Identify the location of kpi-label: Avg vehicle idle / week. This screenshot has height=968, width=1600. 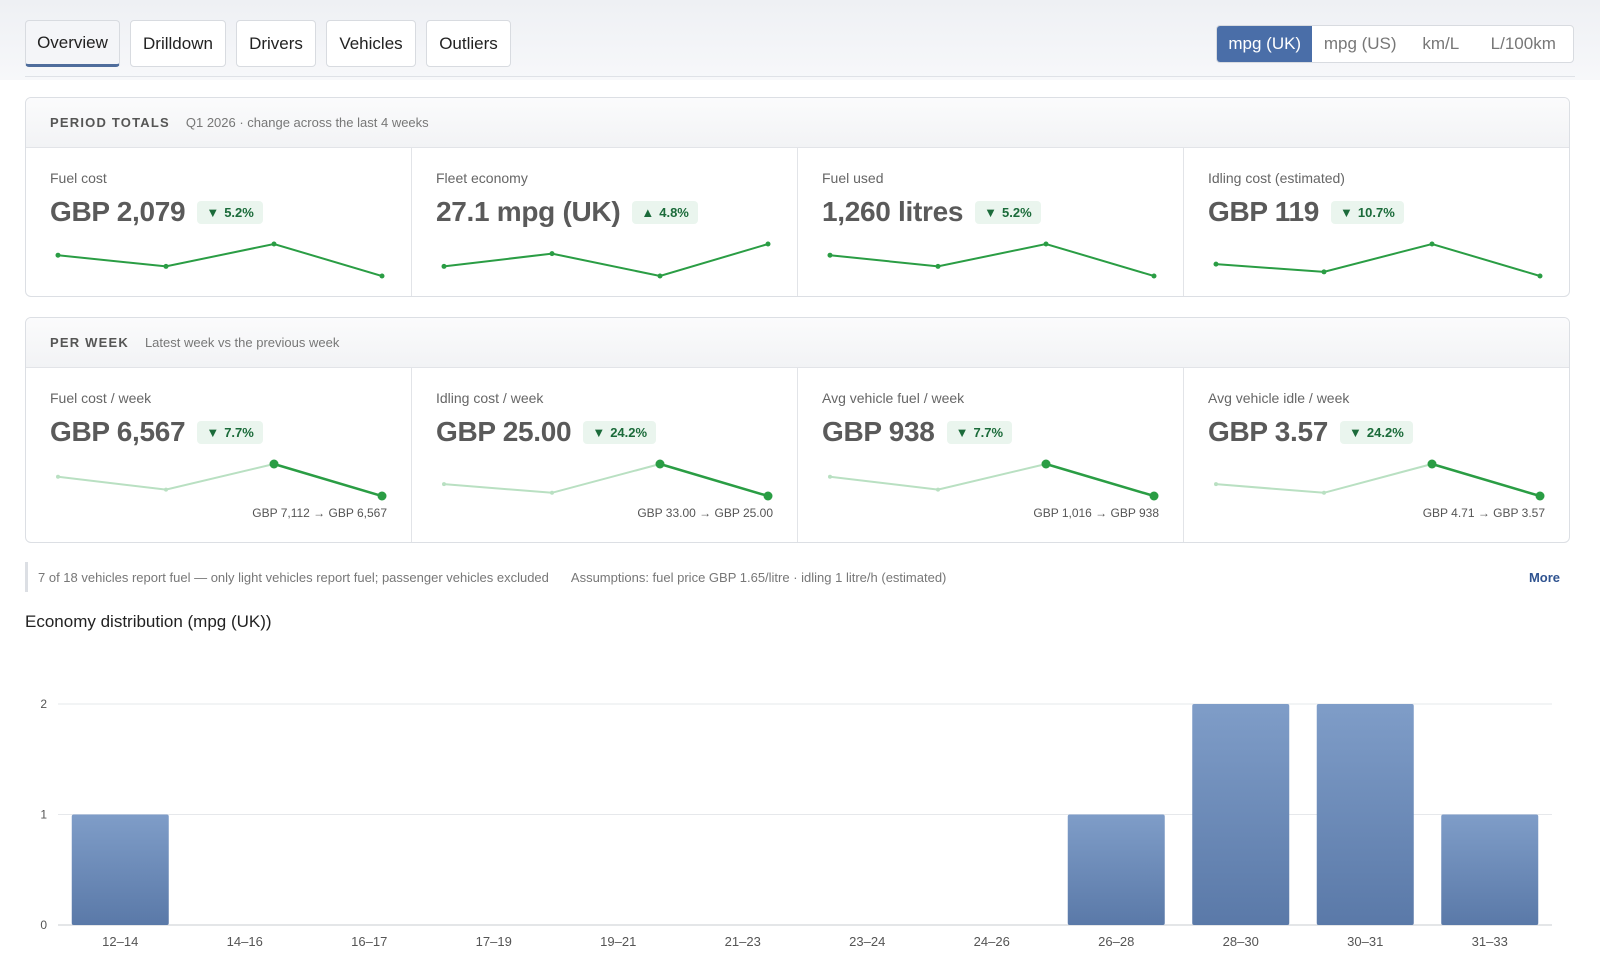
(1279, 398).